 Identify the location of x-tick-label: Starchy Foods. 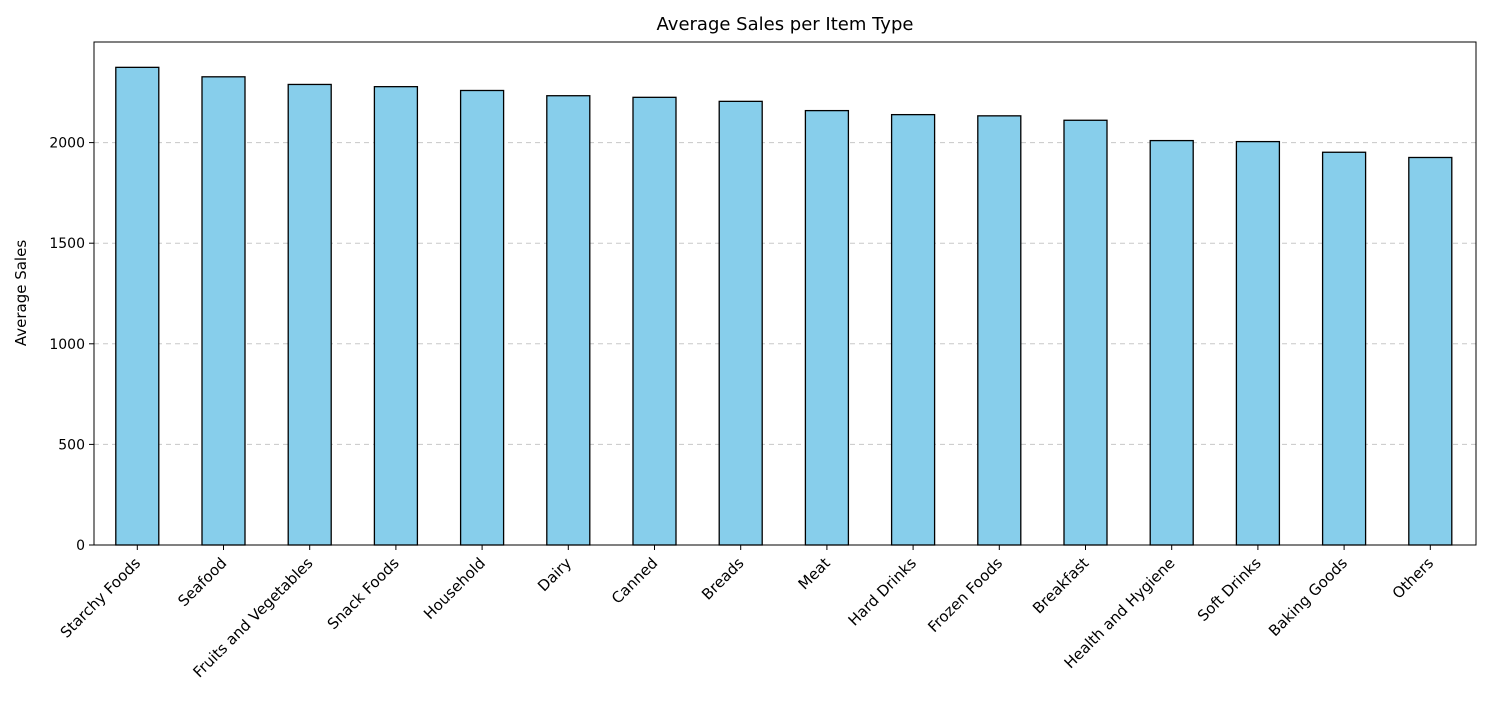
(101, 598).